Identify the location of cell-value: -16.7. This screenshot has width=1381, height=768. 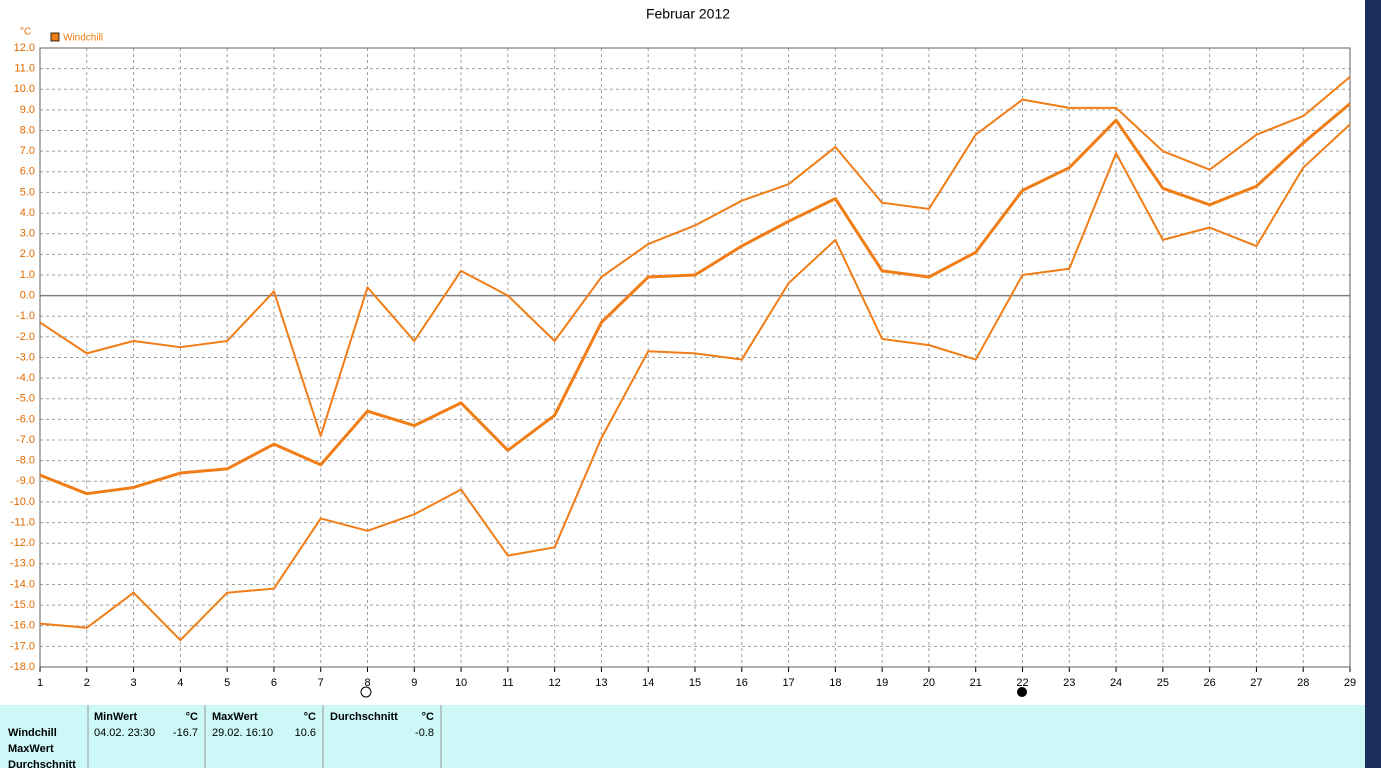
(185, 733).